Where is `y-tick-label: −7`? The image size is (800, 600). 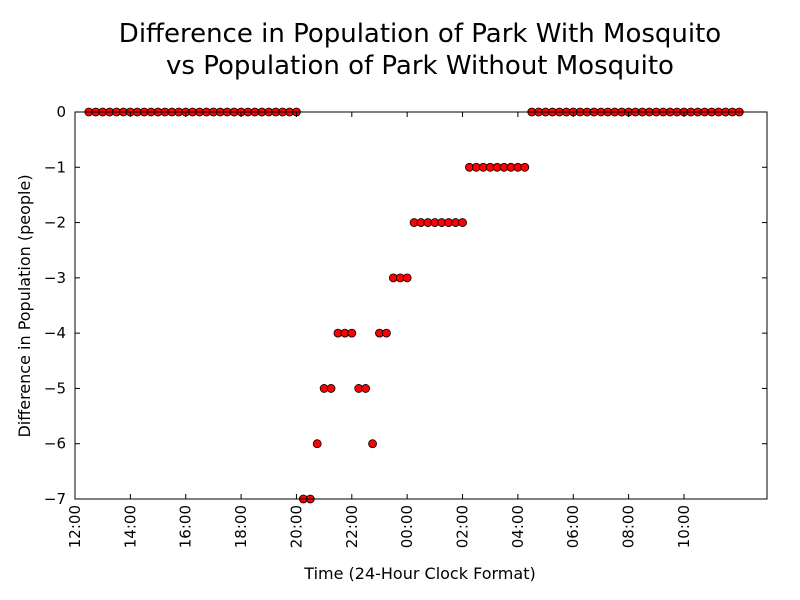 y-tick-label: −7 is located at coordinates (55, 499).